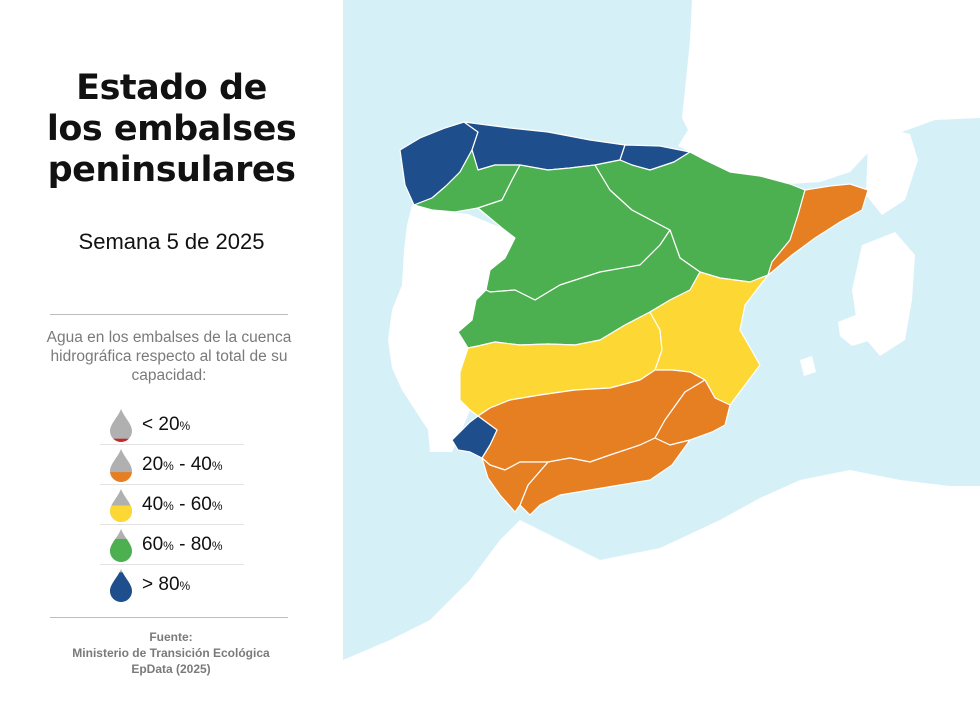 This screenshot has width=980, height=727. What do you see at coordinates (171, 88) in the screenshot?
I see `title-line-1: Estado de` at bounding box center [171, 88].